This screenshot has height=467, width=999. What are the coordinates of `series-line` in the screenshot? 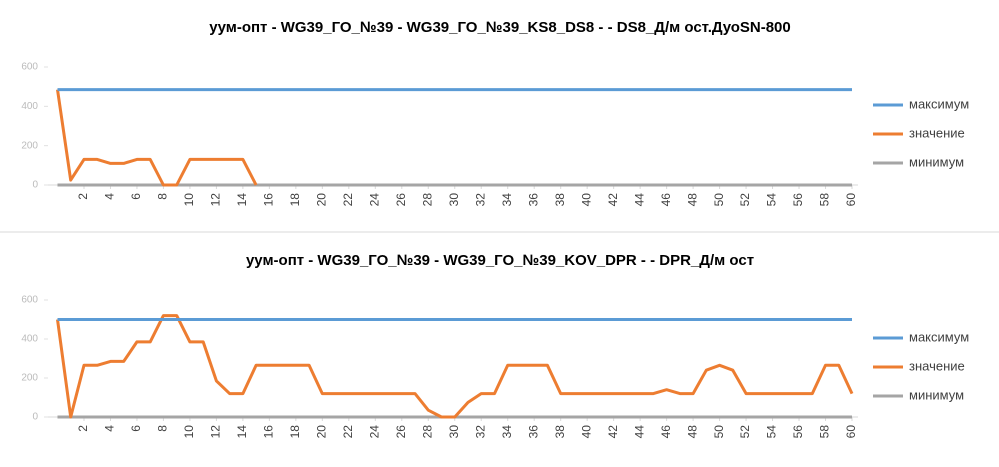 It's located at (157, 138).